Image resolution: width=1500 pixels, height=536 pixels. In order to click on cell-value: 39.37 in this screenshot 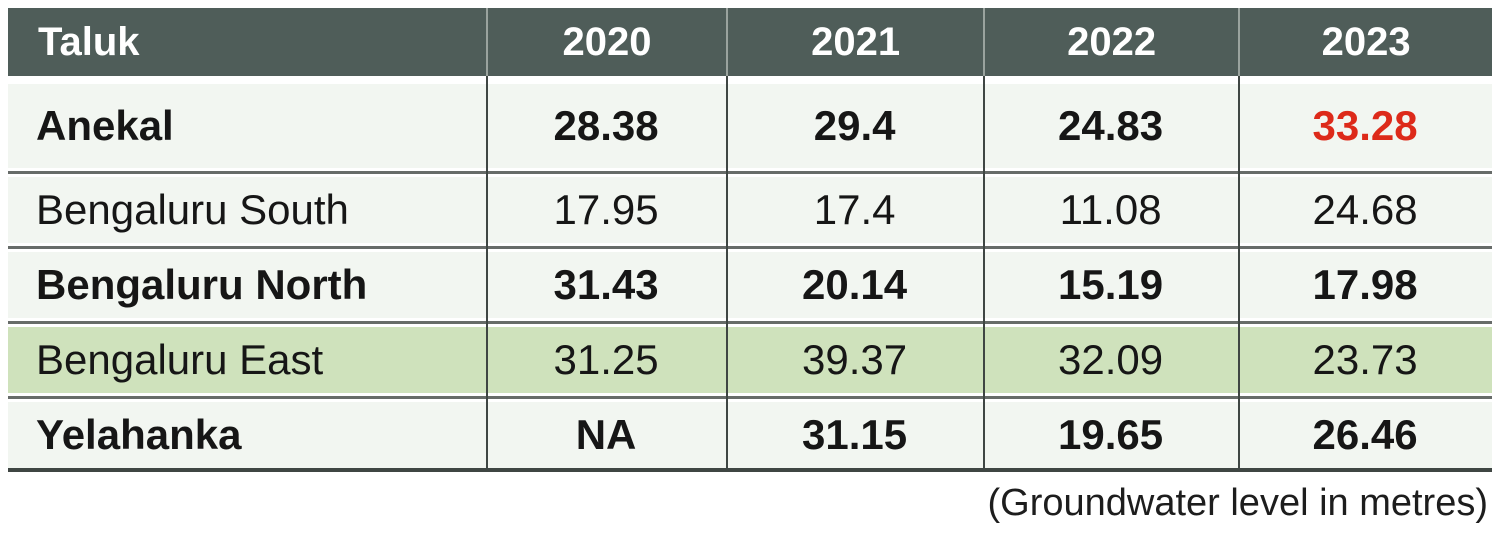, I will do `click(855, 359)`.